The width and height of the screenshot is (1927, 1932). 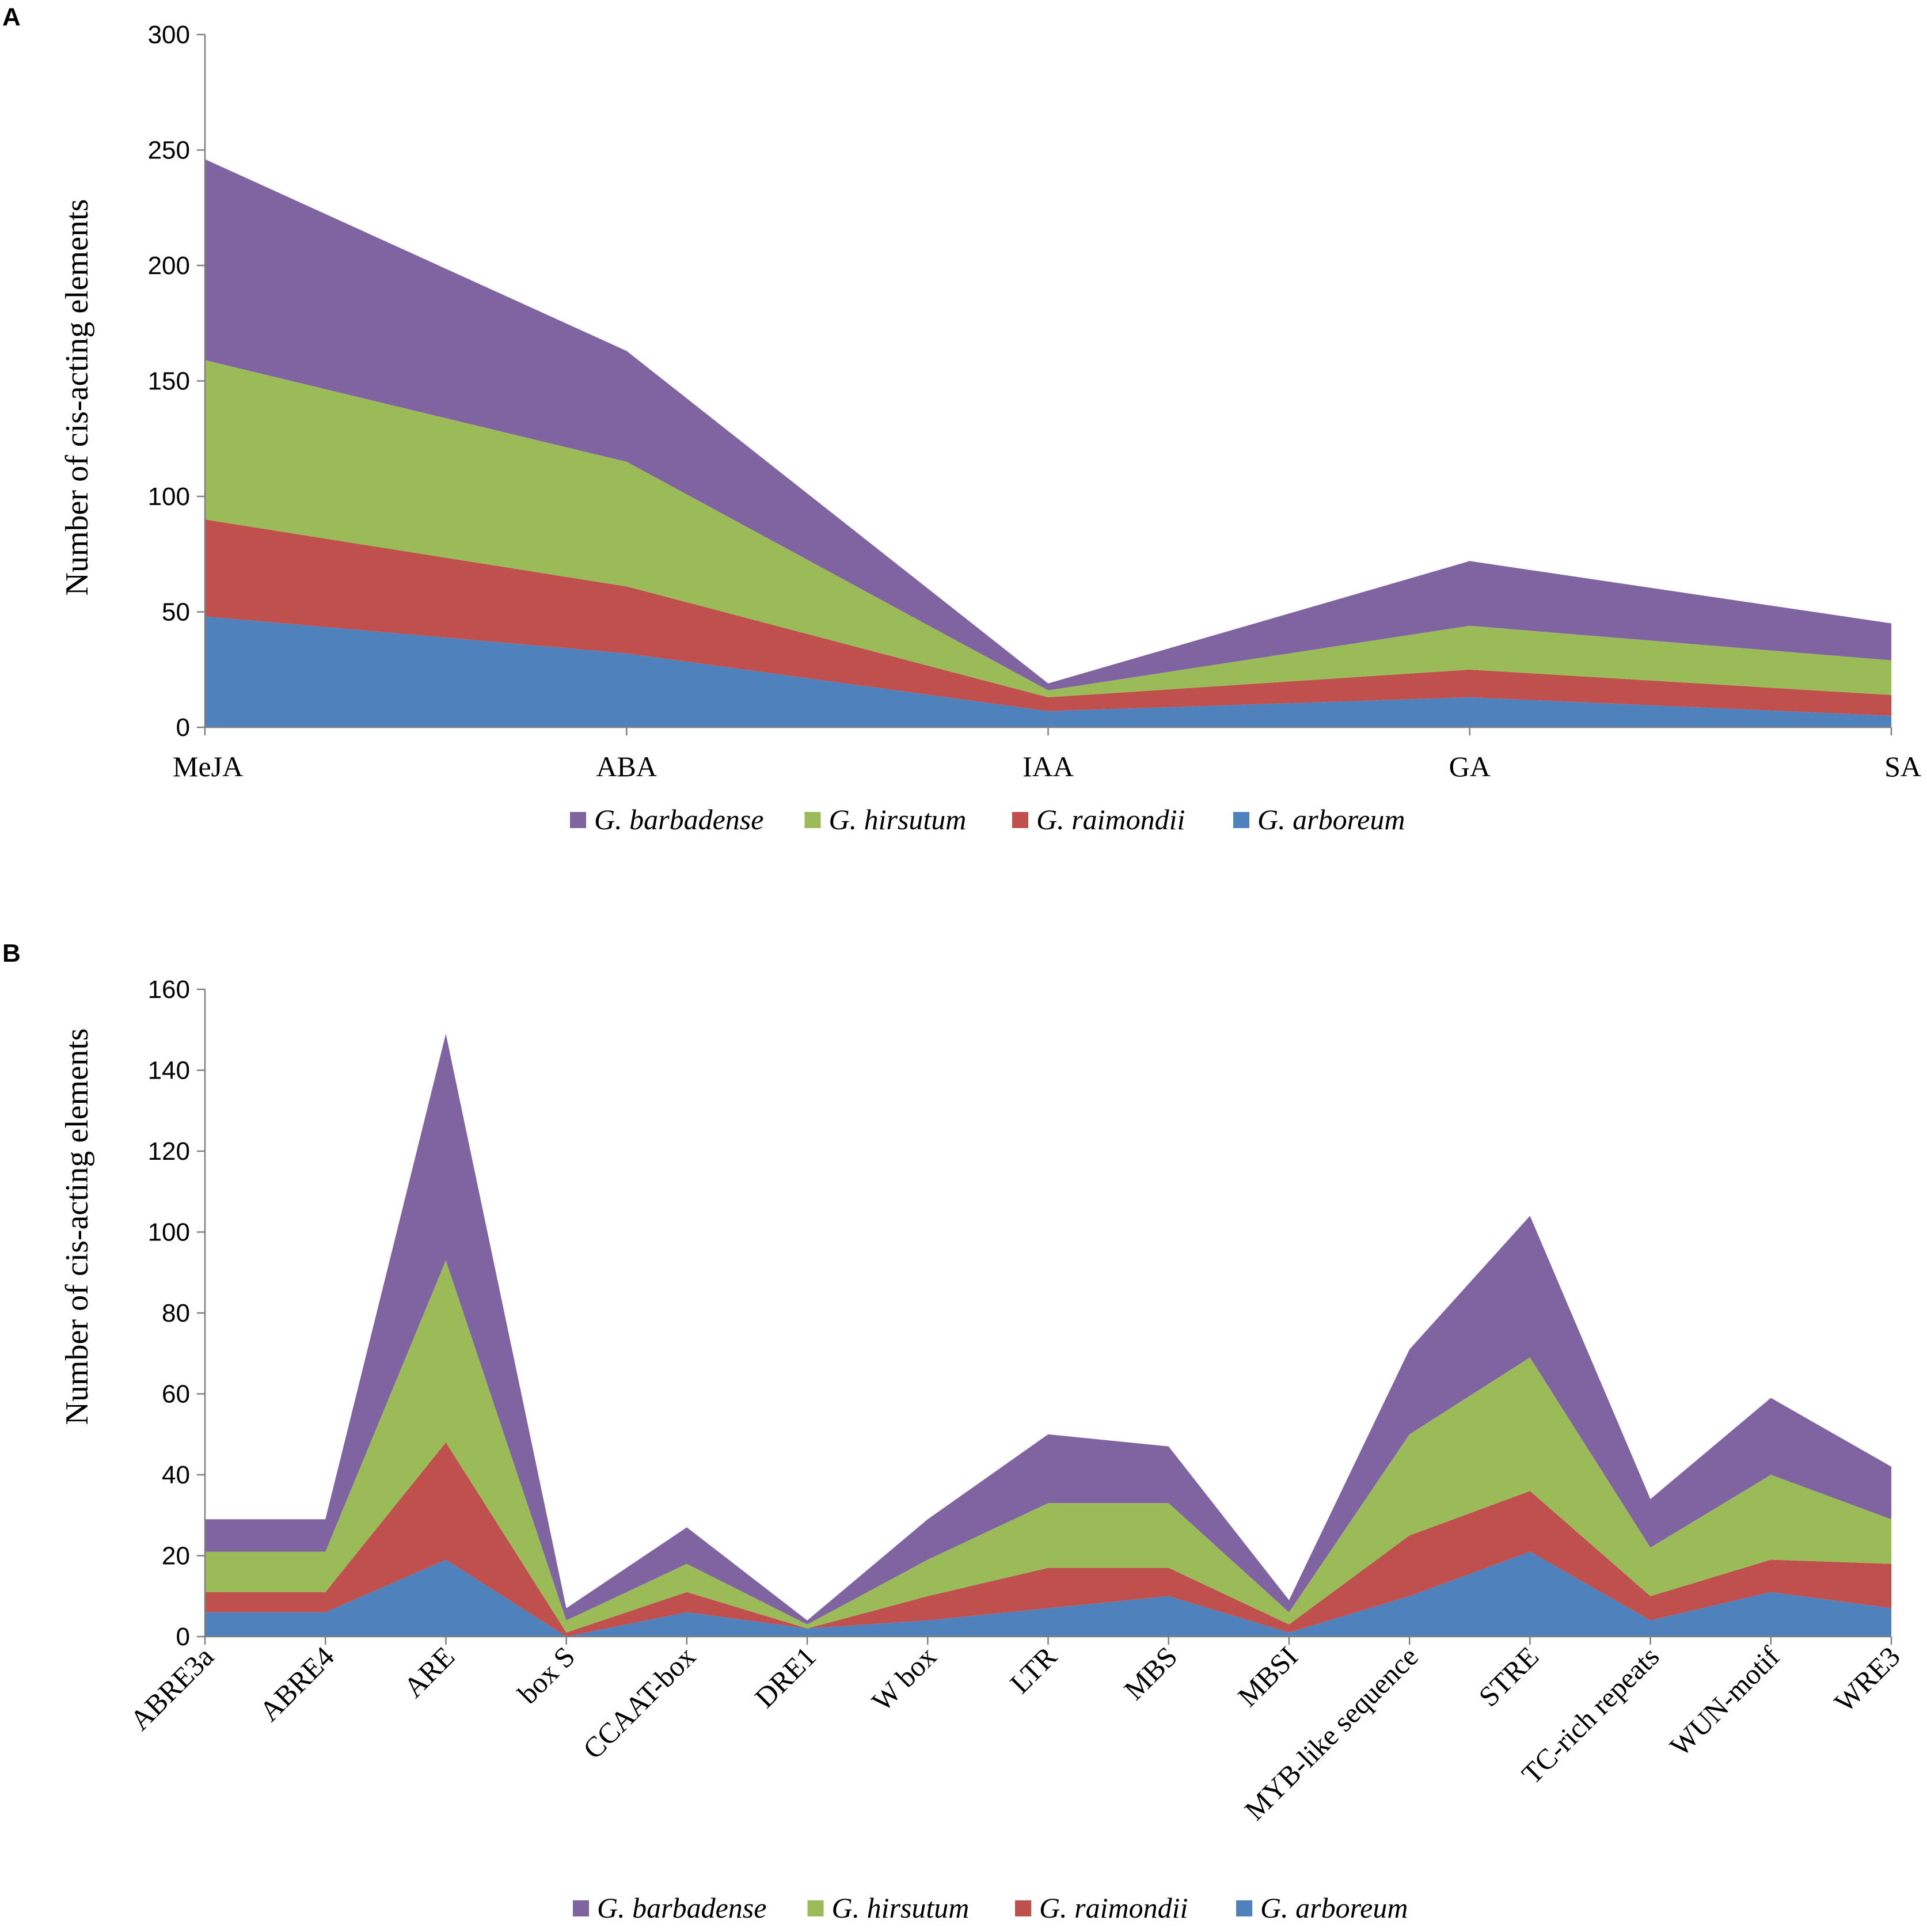 I want to click on panel-b-x-tick-label: DRE1, so click(x=785, y=1677).